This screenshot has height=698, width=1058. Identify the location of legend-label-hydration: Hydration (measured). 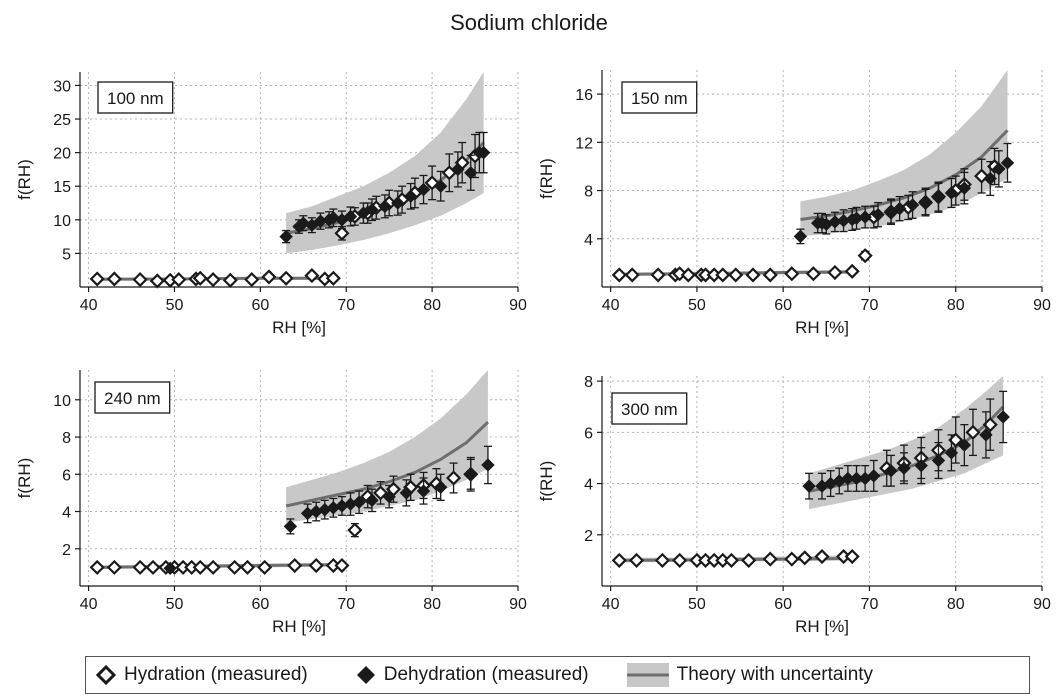
(216, 674).